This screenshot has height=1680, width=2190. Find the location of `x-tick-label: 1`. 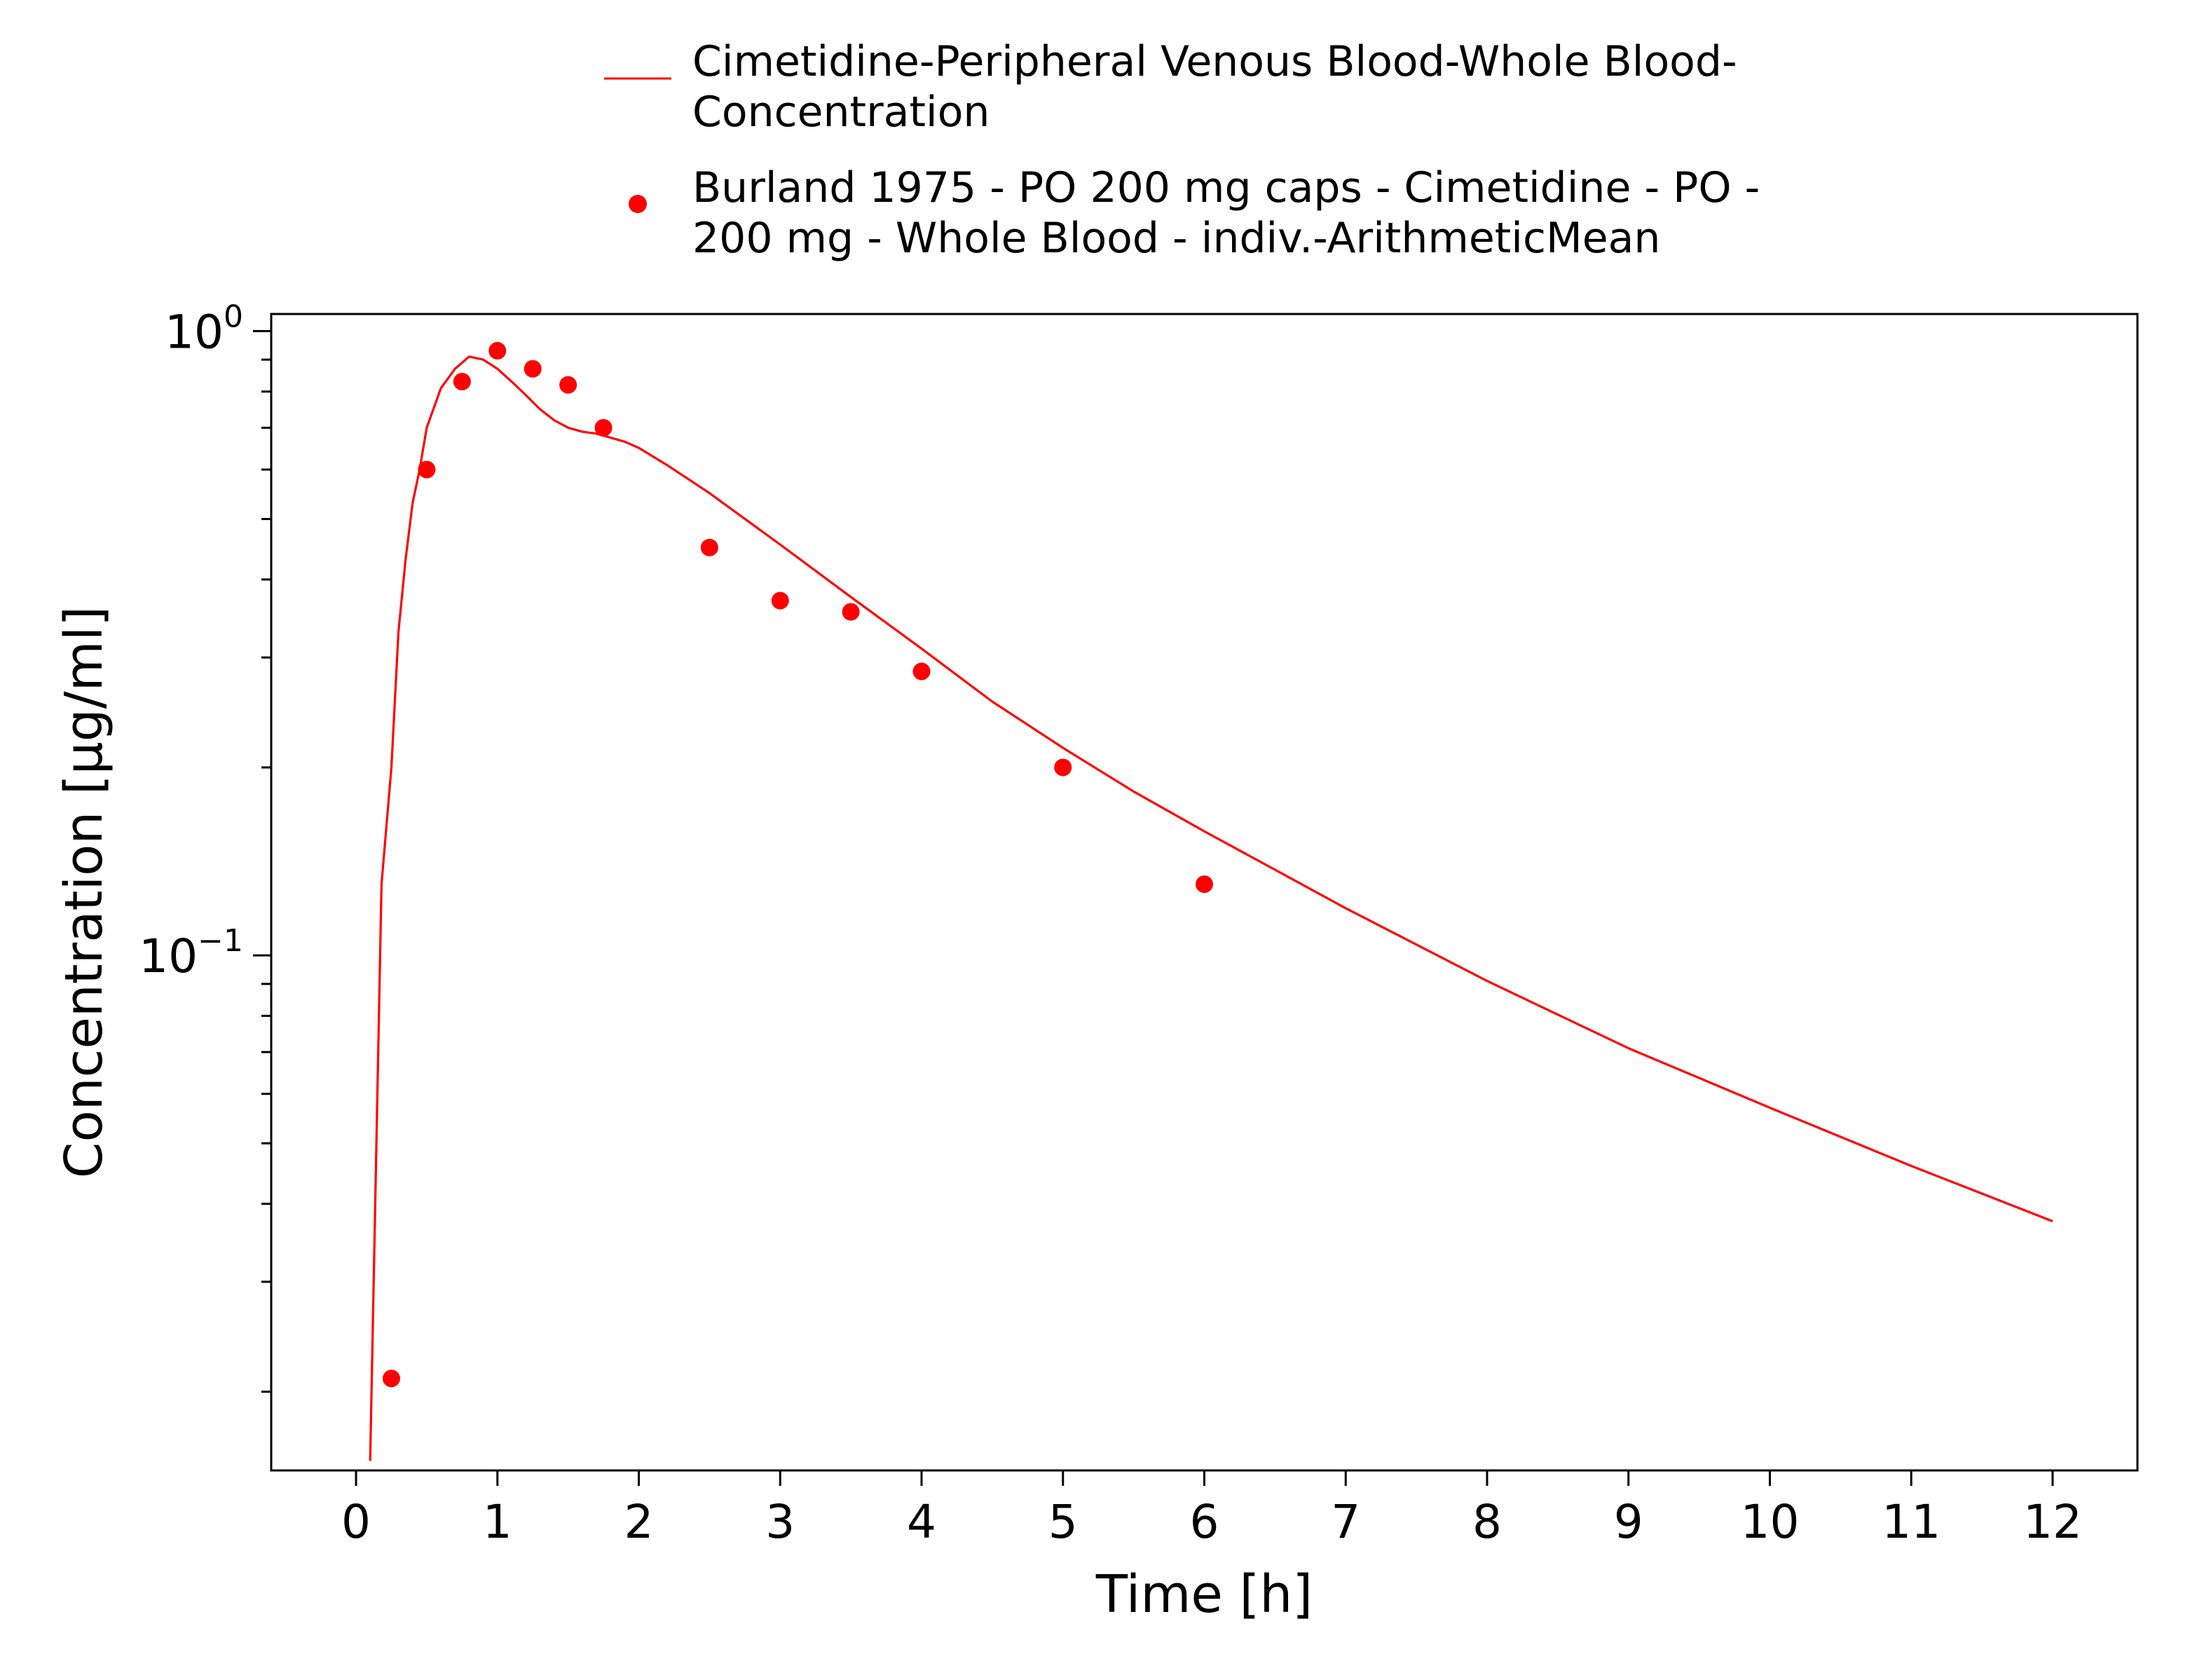

x-tick-label: 1 is located at coordinates (497, 1522).